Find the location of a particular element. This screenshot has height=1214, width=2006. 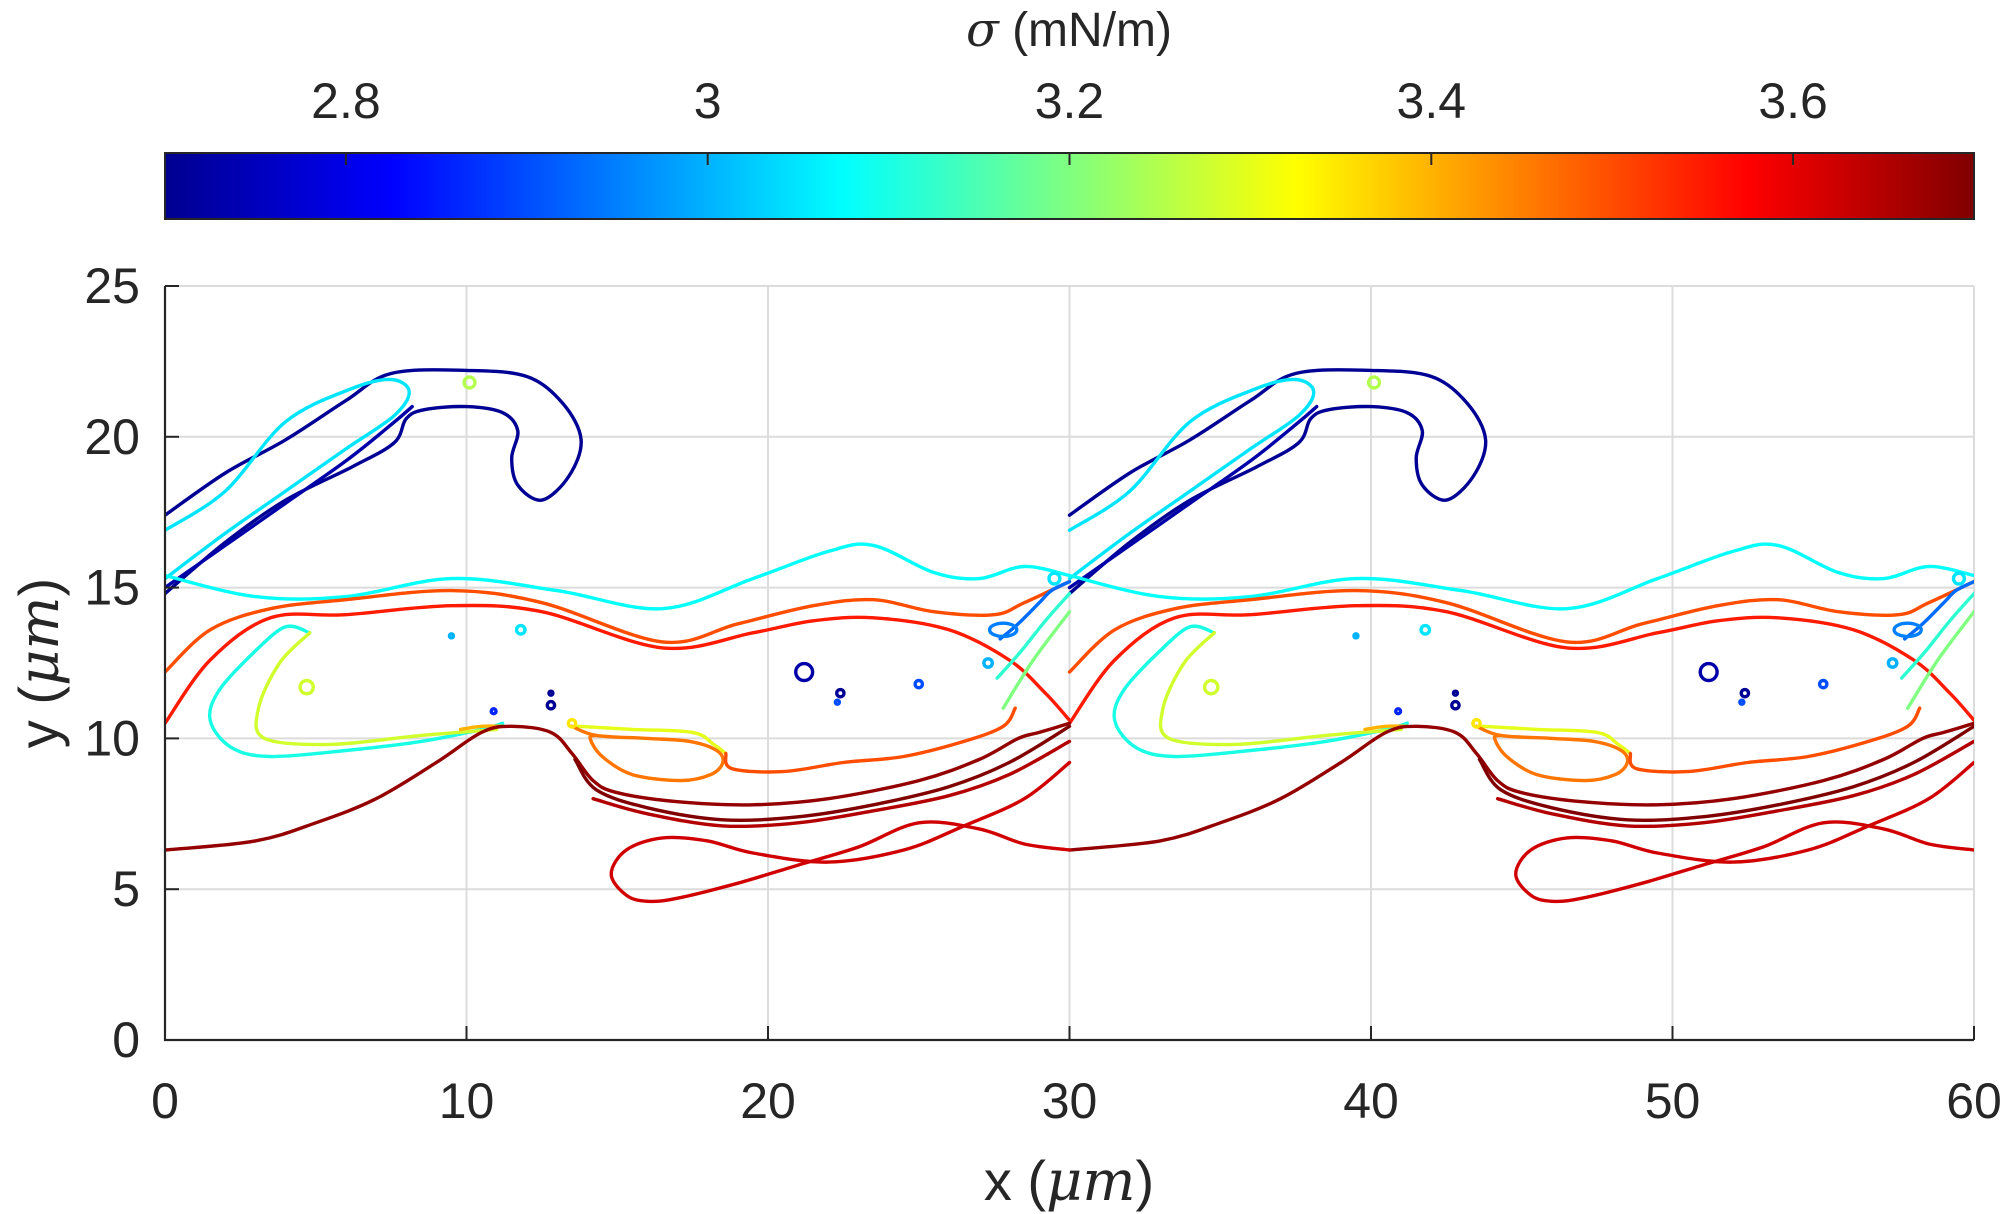

y-axis-label-prefix: y ( is located at coordinates (38, 717).